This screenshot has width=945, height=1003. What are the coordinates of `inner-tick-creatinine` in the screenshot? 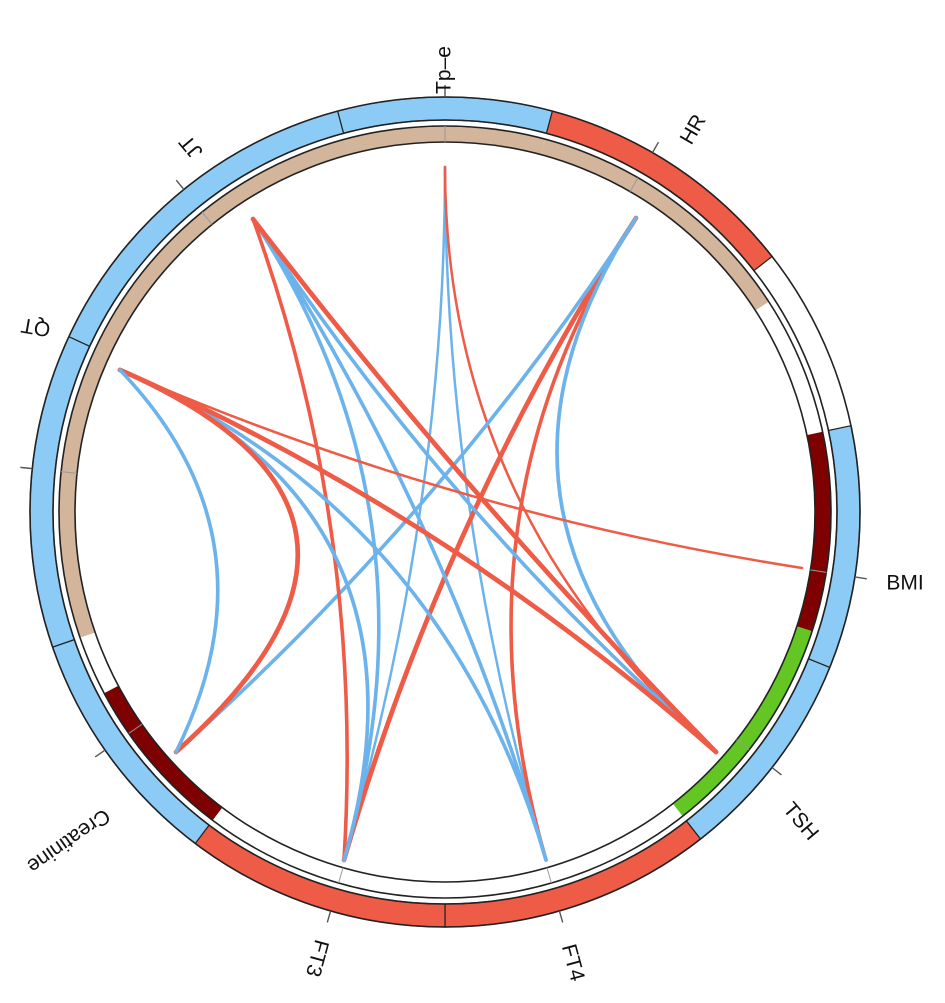 It's located at (135, 728).